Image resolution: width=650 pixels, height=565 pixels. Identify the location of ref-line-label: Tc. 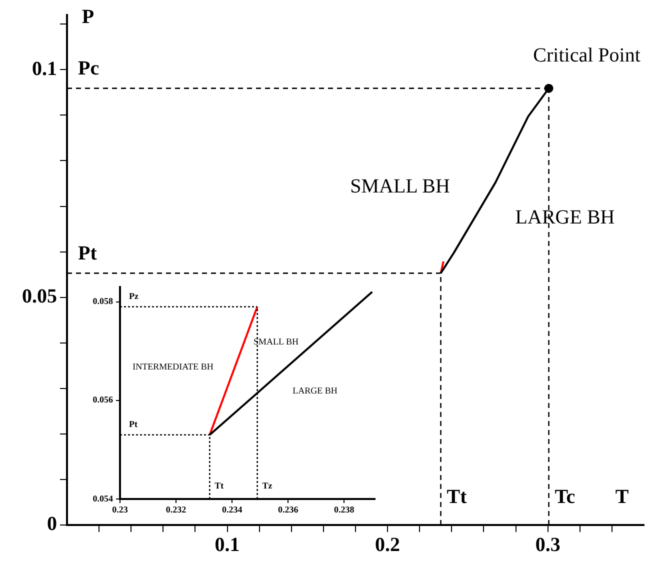
(565, 497).